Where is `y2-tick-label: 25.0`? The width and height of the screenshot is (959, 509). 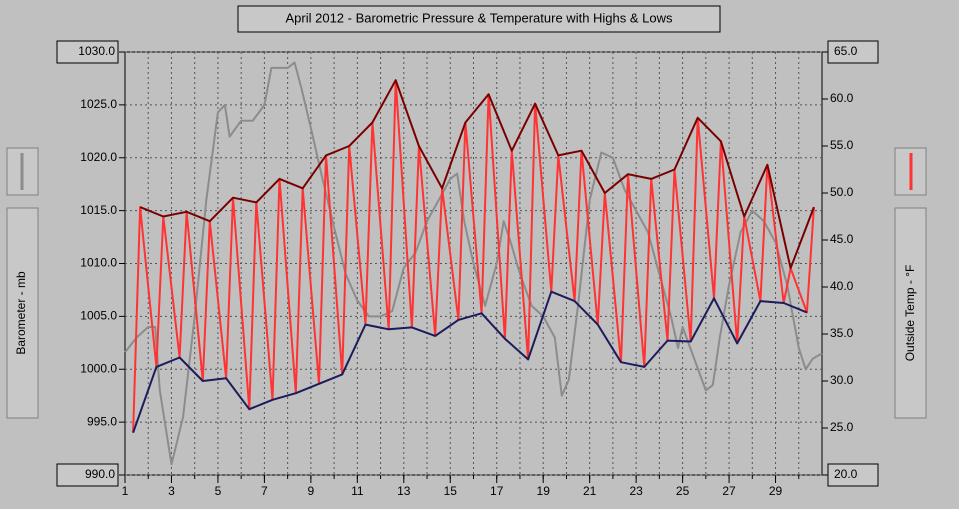 y2-tick-label: 25.0 is located at coordinates (842, 427).